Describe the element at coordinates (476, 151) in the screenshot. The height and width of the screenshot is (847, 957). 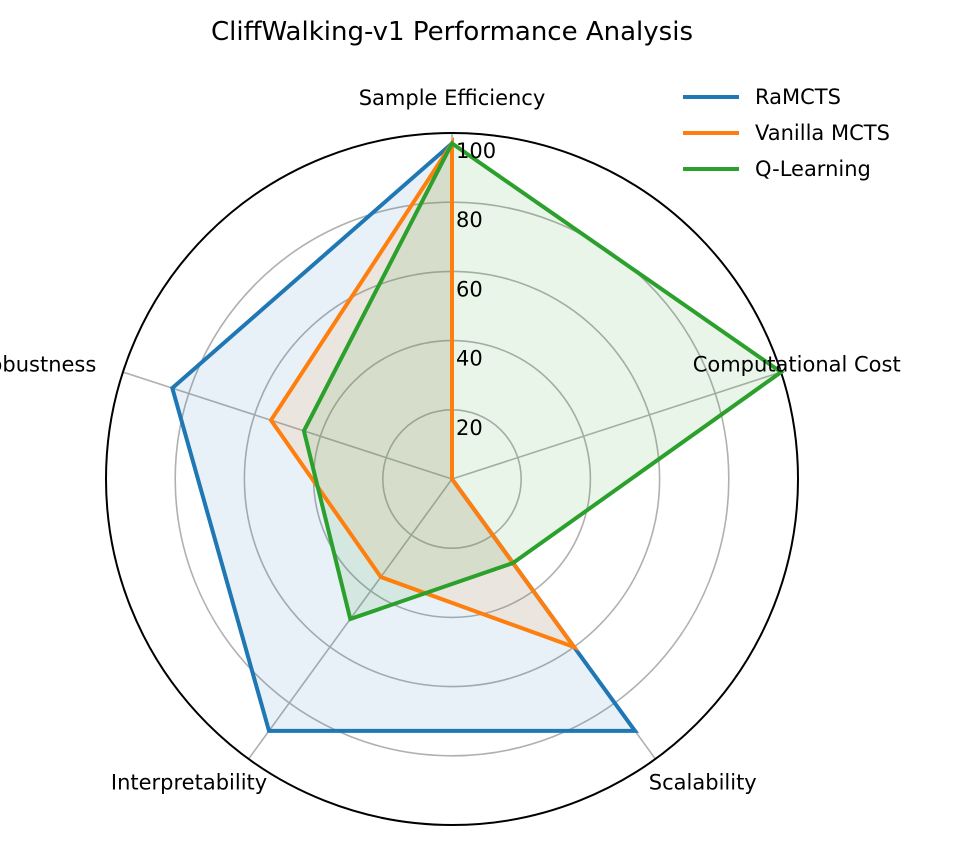
I see `r-tick-label: 100` at that location.